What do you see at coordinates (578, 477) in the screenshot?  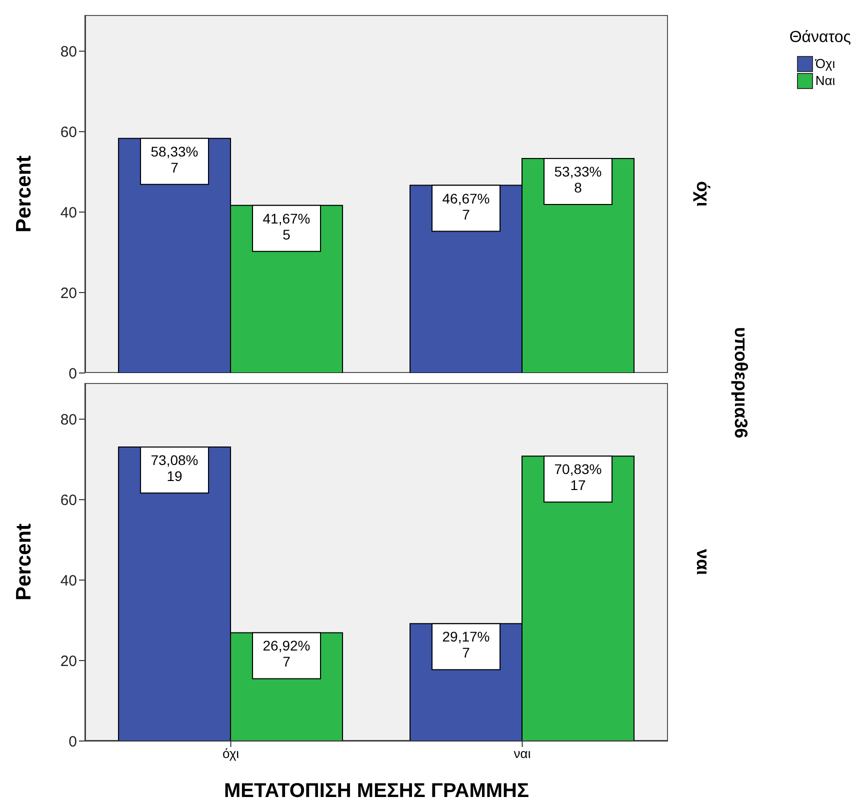 I see `data-label: 70,83% 17` at bounding box center [578, 477].